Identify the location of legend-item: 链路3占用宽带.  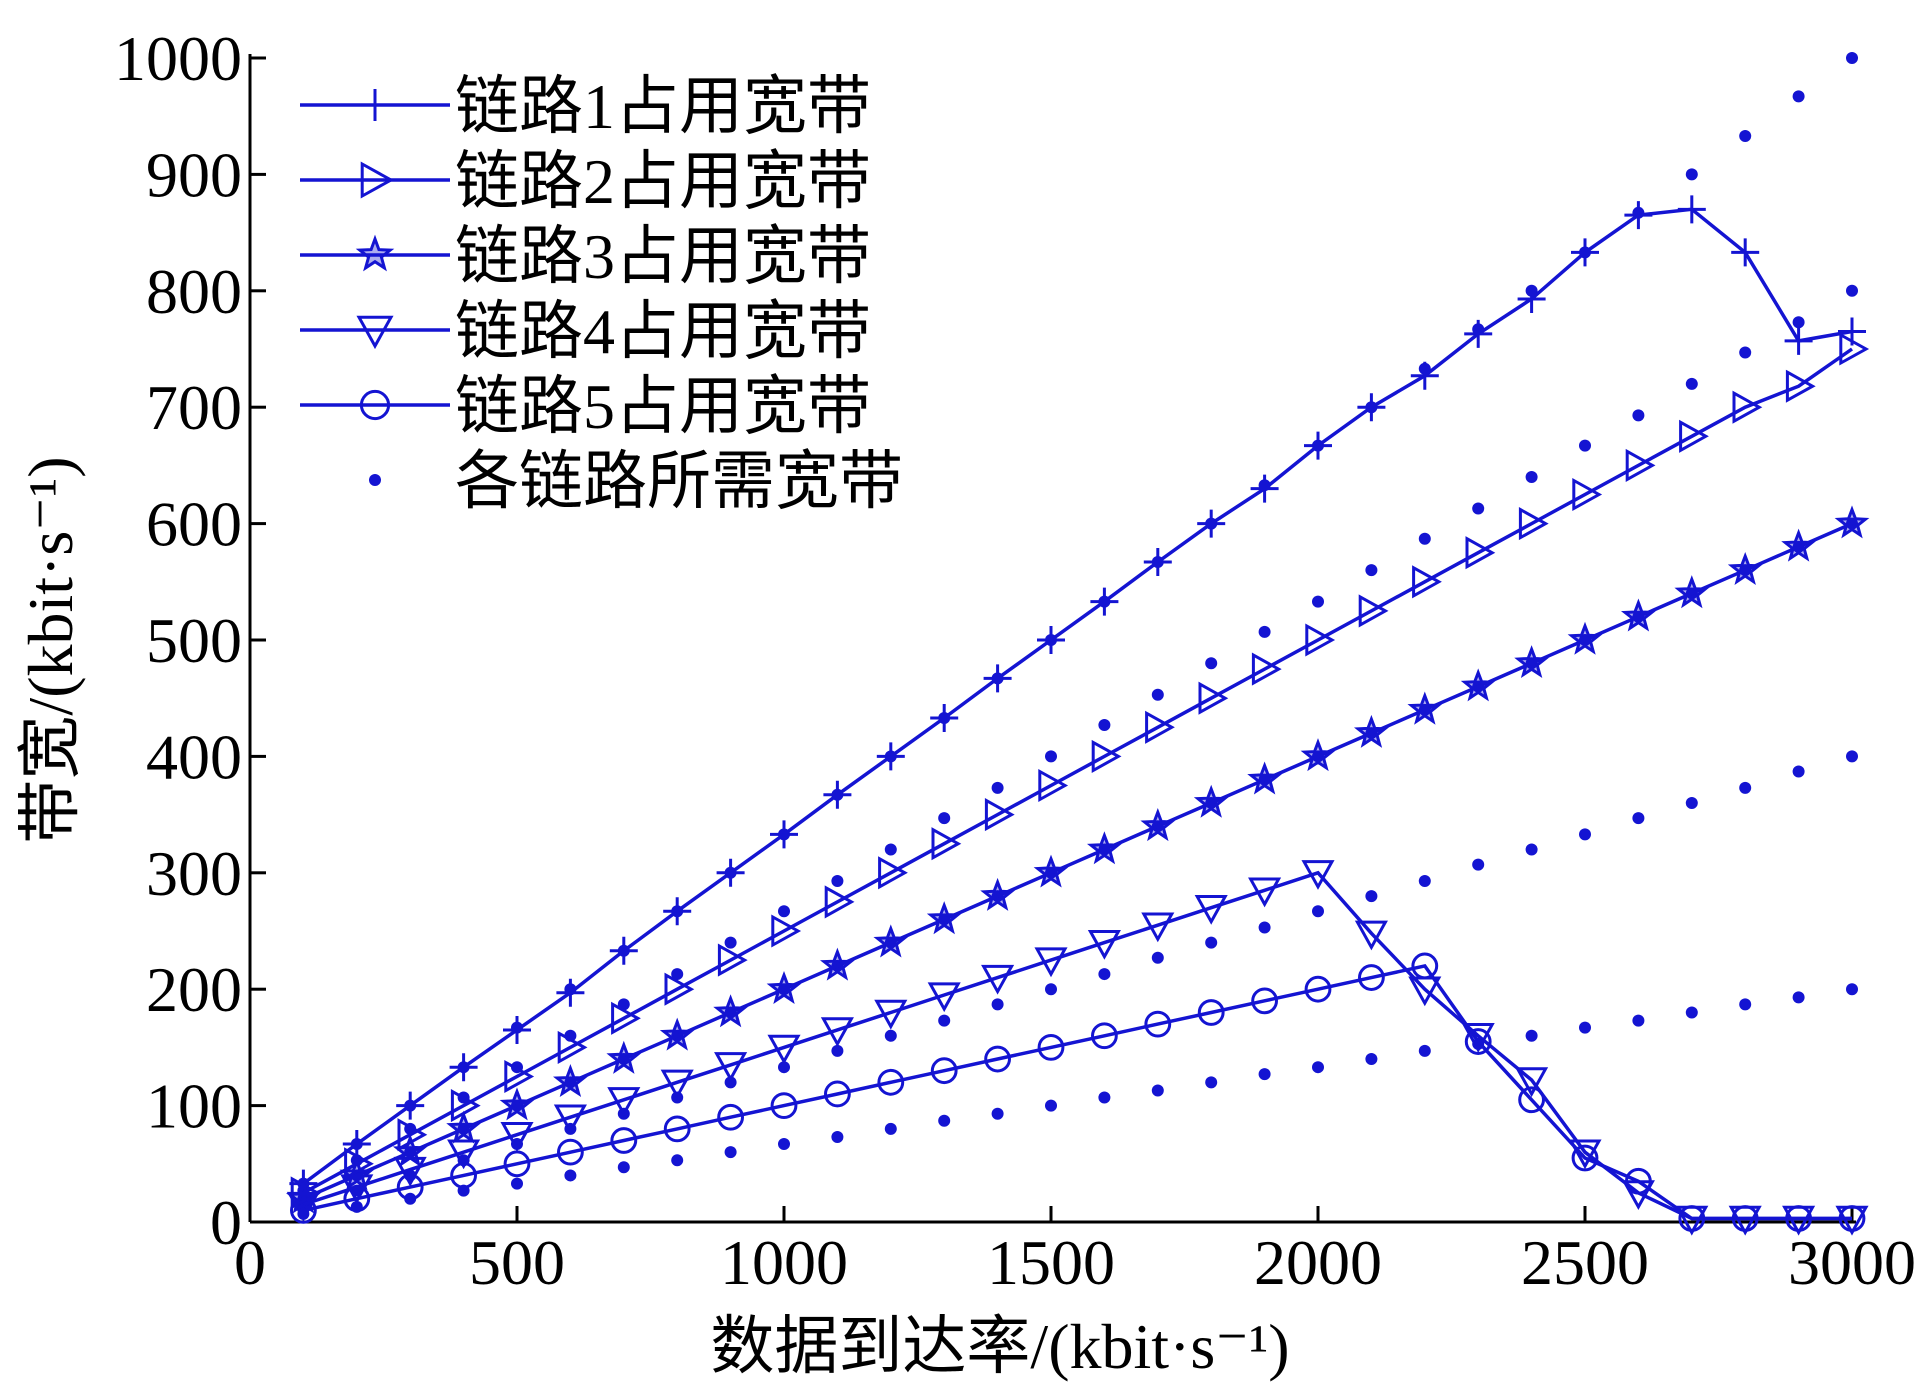
(585, 256).